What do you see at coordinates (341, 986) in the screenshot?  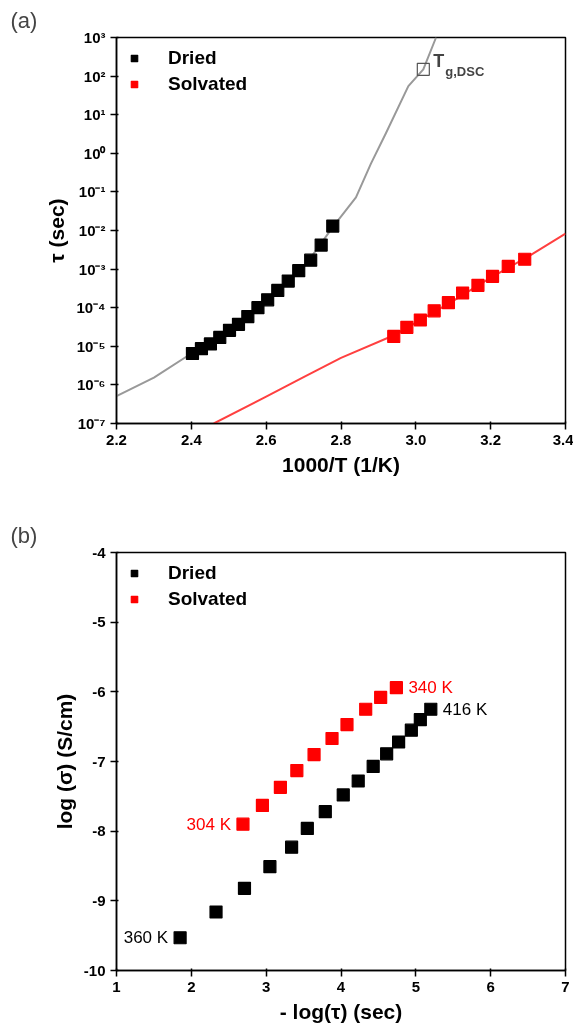 I see `x-tick-label: 4` at bounding box center [341, 986].